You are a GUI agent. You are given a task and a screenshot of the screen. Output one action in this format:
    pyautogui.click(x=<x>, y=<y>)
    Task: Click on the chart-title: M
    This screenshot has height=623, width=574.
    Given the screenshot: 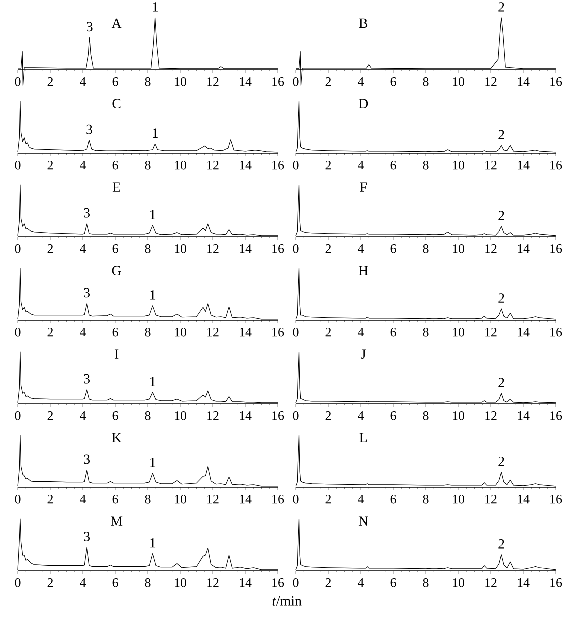 What is the action you would take?
    pyautogui.click(x=117, y=521)
    